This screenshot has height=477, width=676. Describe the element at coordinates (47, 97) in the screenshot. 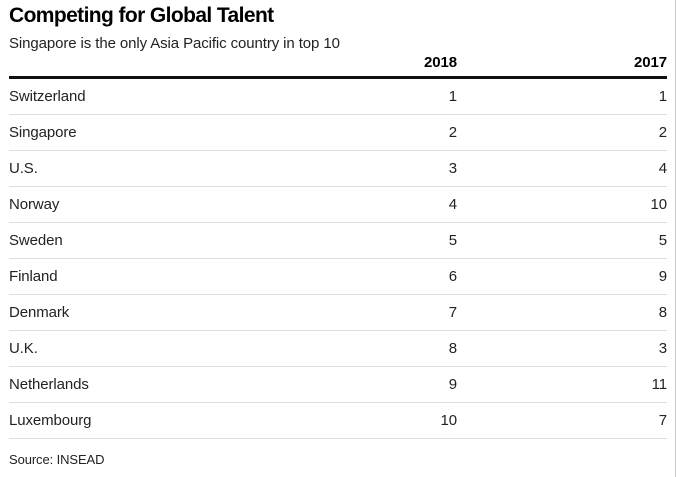

I see `country-cell: Switzerland` at that location.